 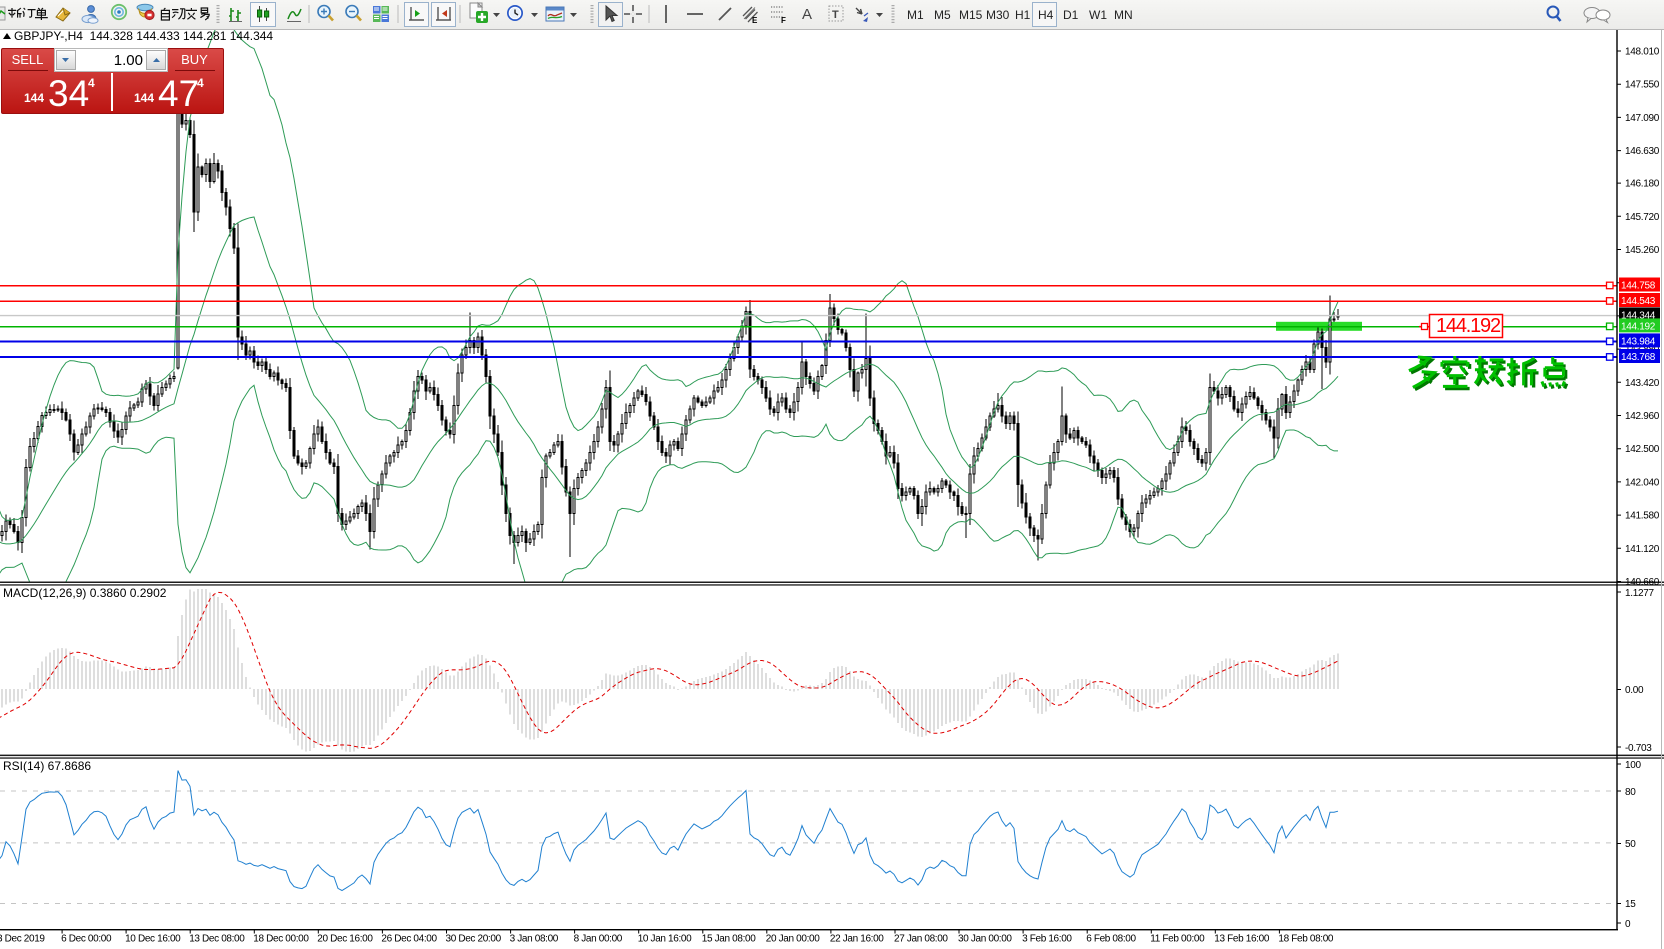 I want to click on svg-text: M1, so click(x=915, y=15).